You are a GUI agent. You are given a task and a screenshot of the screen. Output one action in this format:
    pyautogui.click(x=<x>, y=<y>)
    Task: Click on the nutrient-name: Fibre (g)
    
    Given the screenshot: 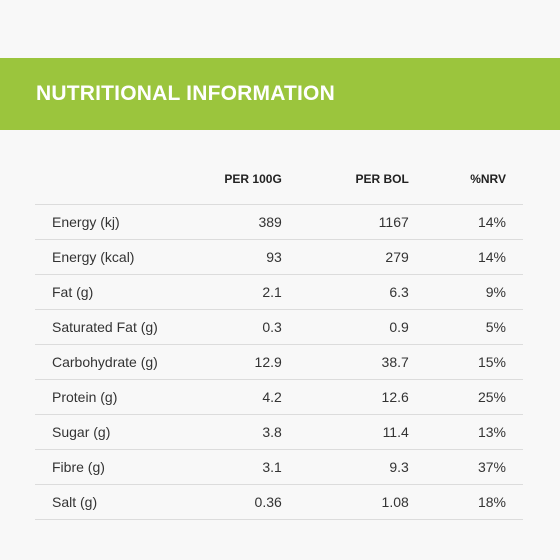 What is the action you would take?
    pyautogui.click(x=121, y=467)
    